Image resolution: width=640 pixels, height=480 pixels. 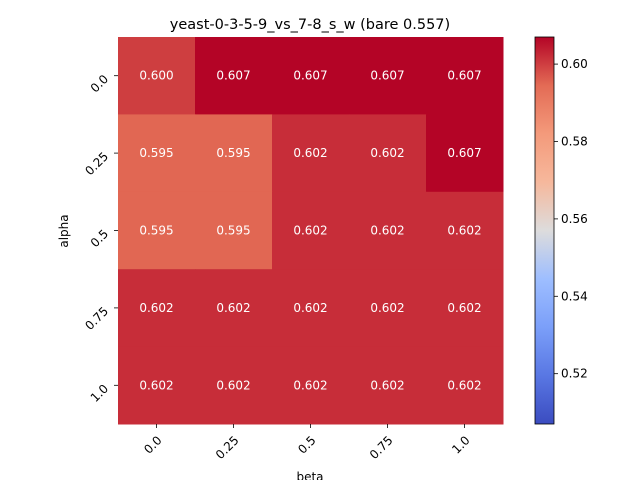 What do you see at coordinates (227, 447) in the screenshot?
I see `x-tick-label: 0.25` at bounding box center [227, 447].